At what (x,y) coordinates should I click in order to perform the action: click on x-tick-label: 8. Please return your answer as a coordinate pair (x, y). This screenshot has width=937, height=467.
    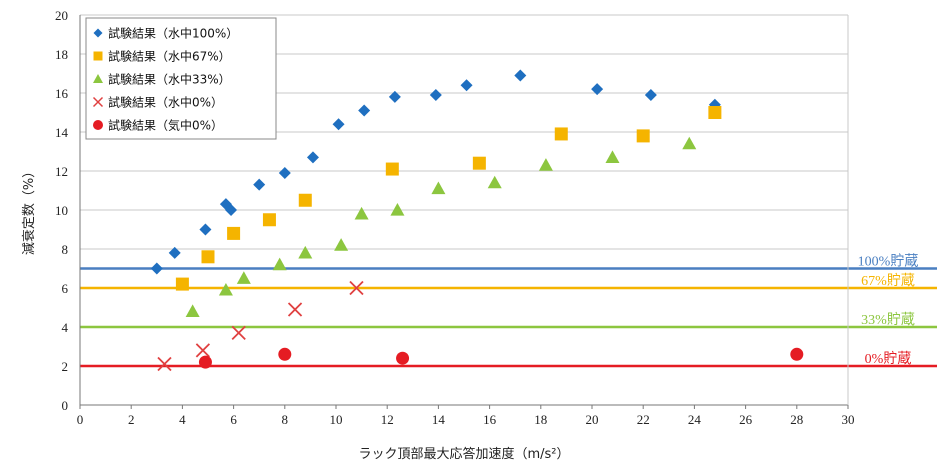
    Looking at the image, I should click on (285, 419).